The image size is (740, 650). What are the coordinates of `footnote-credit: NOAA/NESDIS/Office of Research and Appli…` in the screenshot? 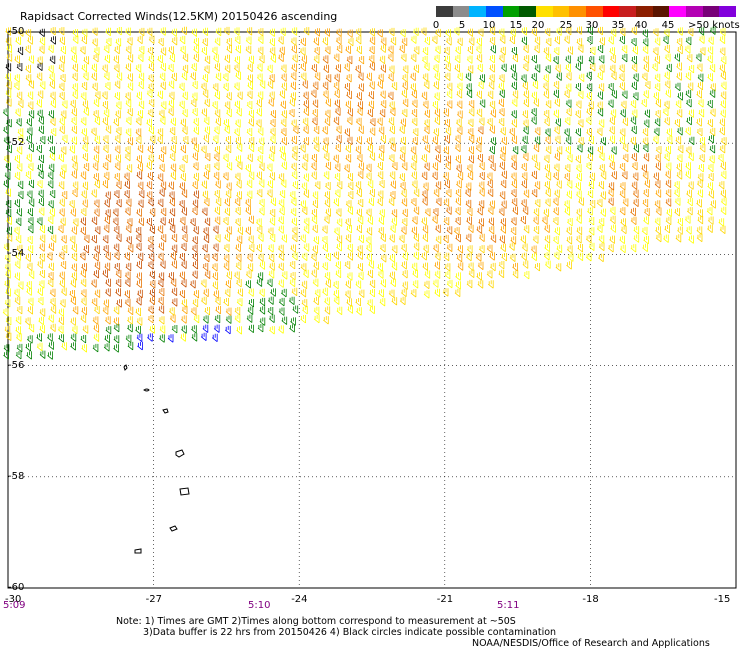 It's located at (591, 643).